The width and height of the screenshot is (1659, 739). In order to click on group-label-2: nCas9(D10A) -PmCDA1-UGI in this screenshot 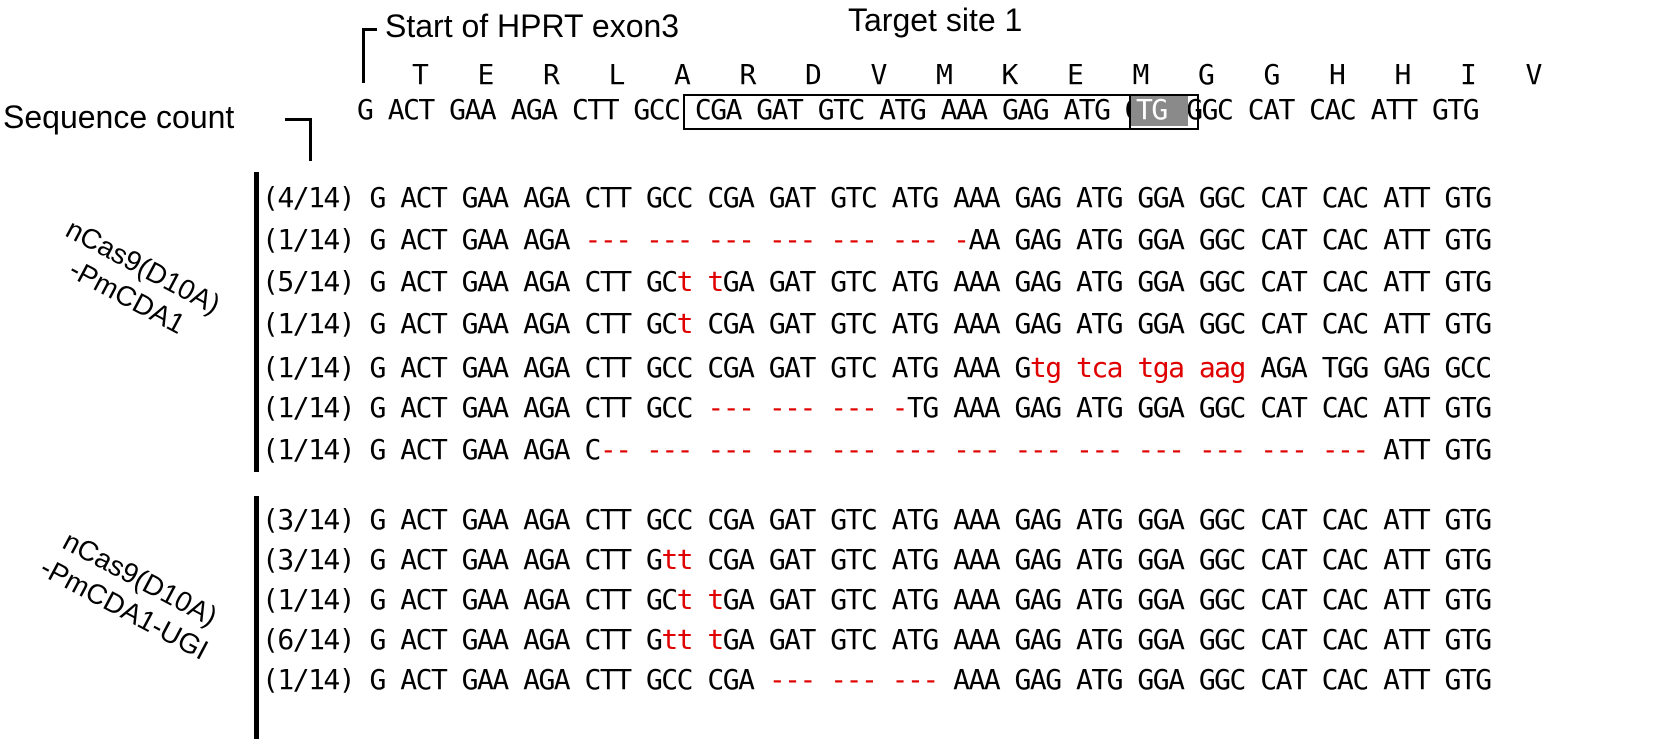, I will do `click(132, 594)`.